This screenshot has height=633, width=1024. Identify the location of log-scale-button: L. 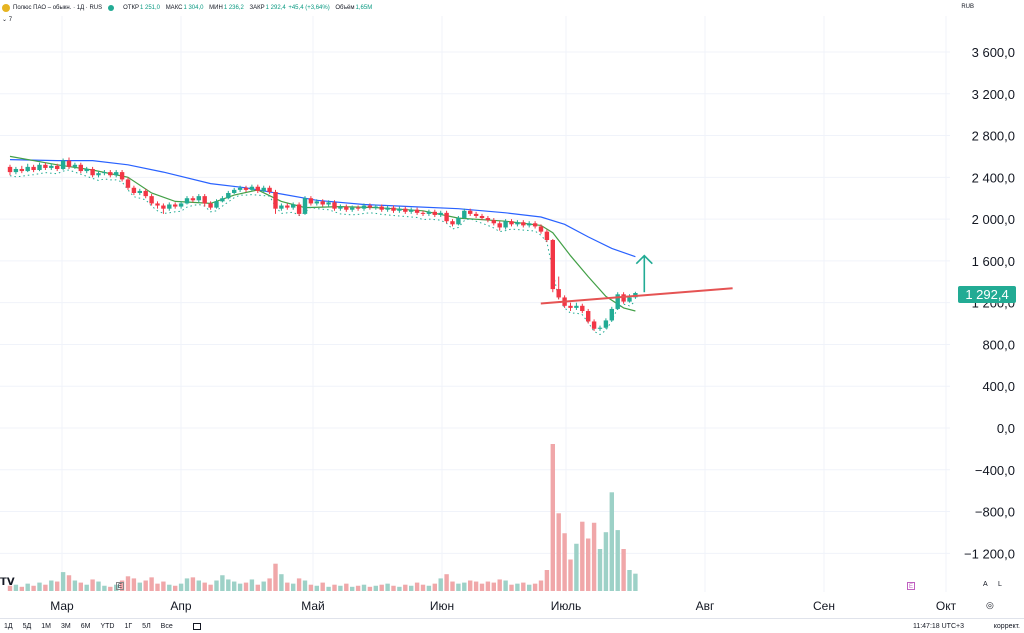
(1000, 584).